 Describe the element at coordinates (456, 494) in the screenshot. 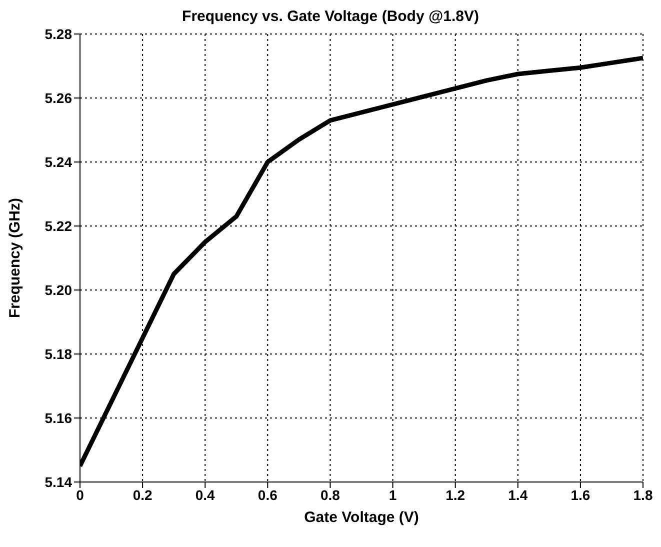

I see `x-tick-label: 1.2` at that location.